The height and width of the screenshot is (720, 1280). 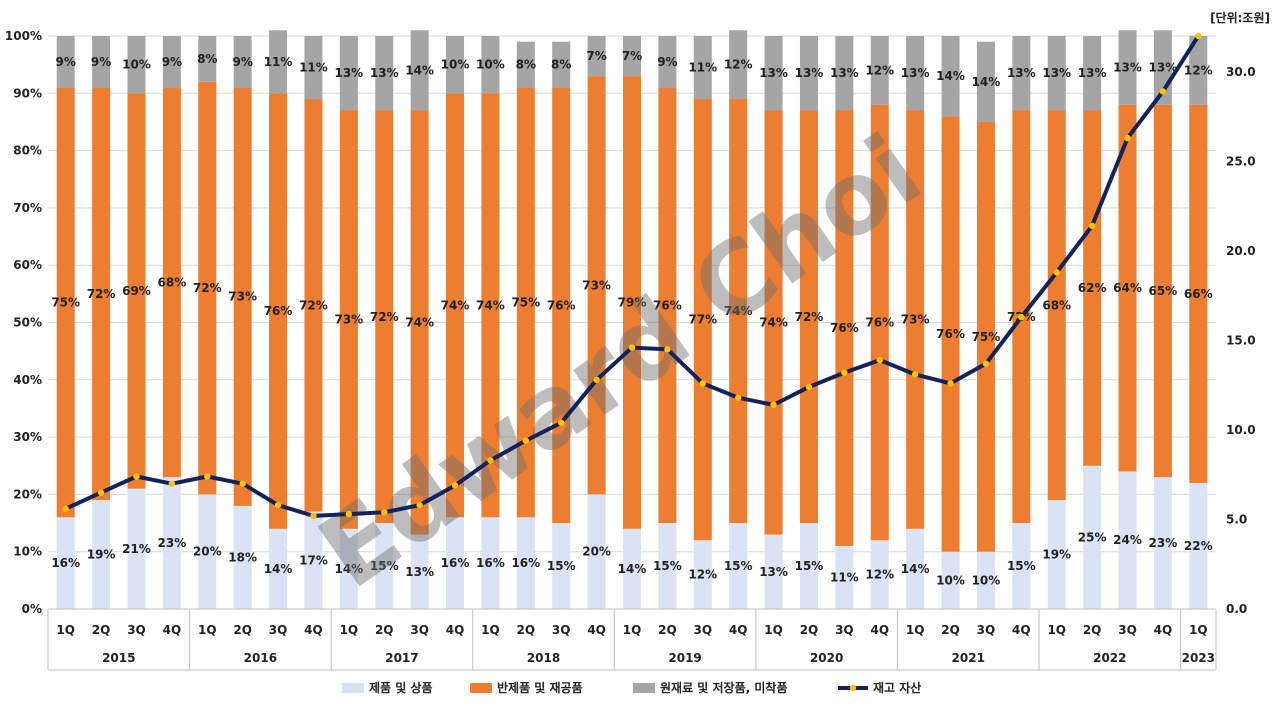 I want to click on year-label: 2023, so click(x=1198, y=658).